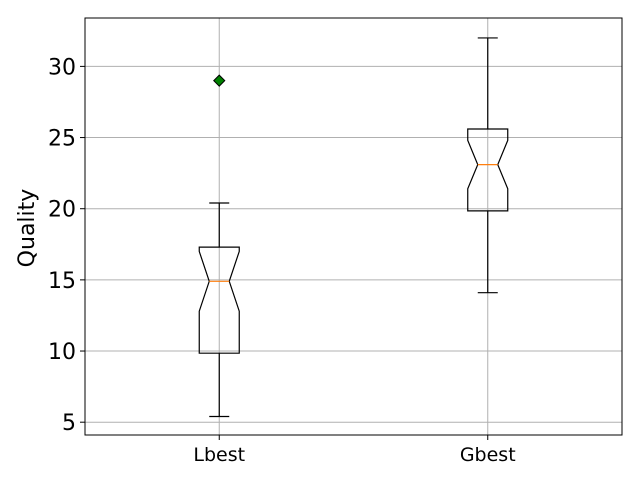 Image resolution: width=640 pixels, height=480 pixels. What do you see at coordinates (488, 455) in the screenshot?
I see `x-tick-label: Gbest` at bounding box center [488, 455].